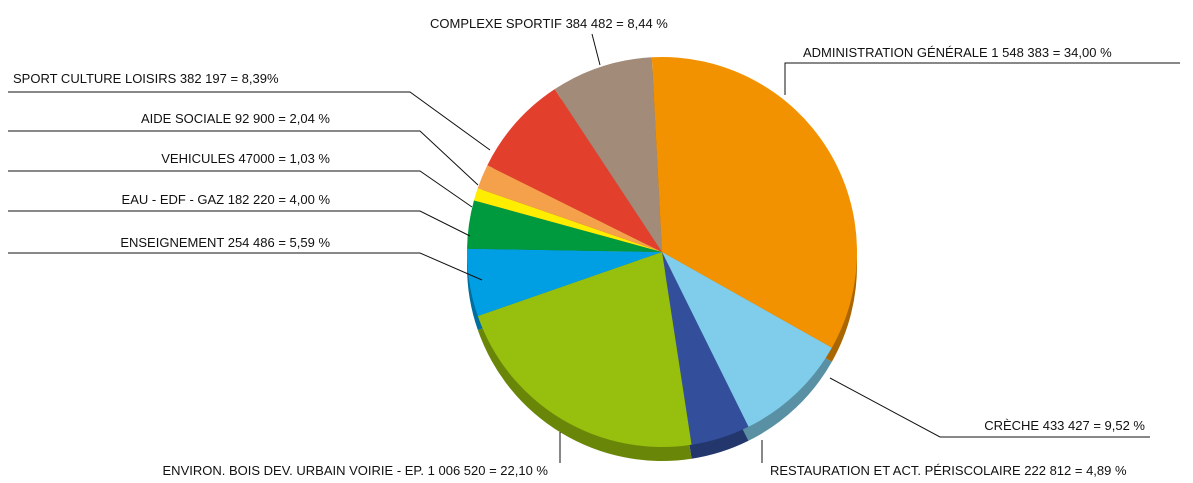 This screenshot has width=1193, height=483. Describe the element at coordinates (226, 199) in the screenshot. I see `slice-label: EAU - EDF - GAZ 182 220 = 4,00 %` at that location.